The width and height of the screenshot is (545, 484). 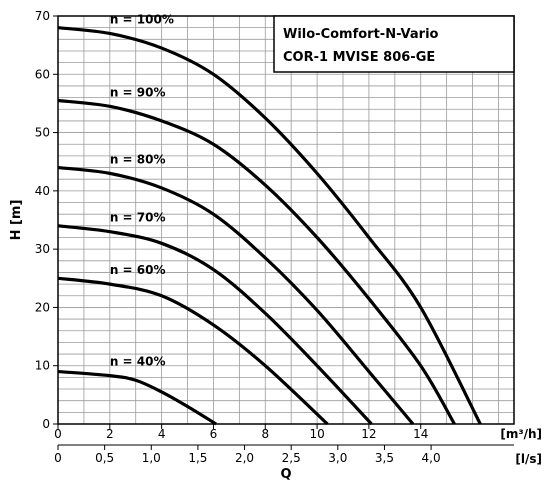 I want to click on x2-tick-label: 0, so click(x=58, y=458).